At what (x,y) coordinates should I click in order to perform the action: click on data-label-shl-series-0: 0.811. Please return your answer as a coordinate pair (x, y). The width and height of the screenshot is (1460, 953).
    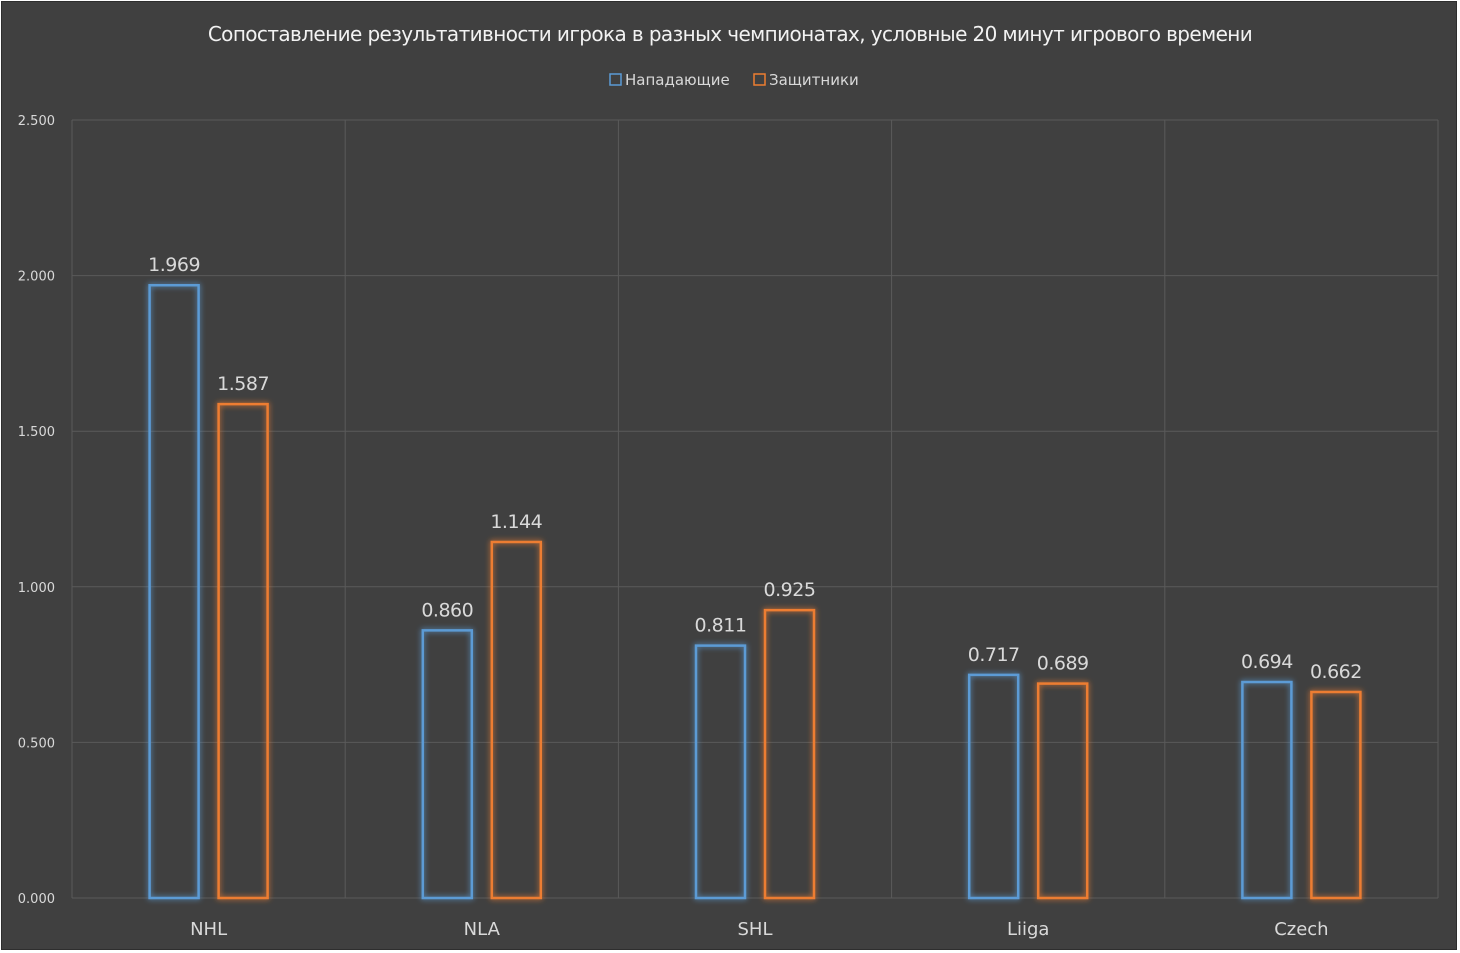
    Looking at the image, I should click on (721, 626).